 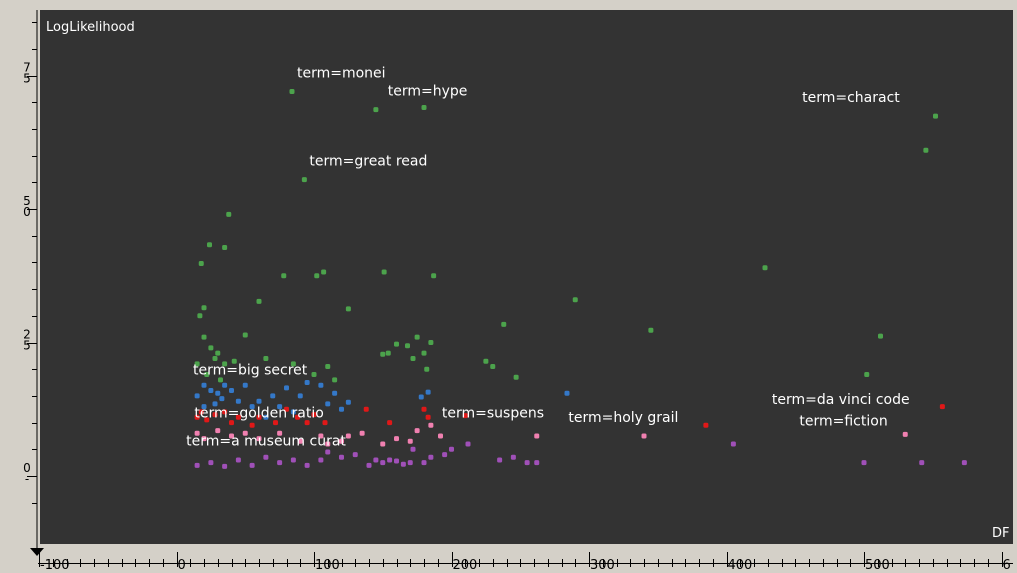 What do you see at coordinates (841, 400) in the screenshot?
I see `point-annotation: term=da vinci code` at bounding box center [841, 400].